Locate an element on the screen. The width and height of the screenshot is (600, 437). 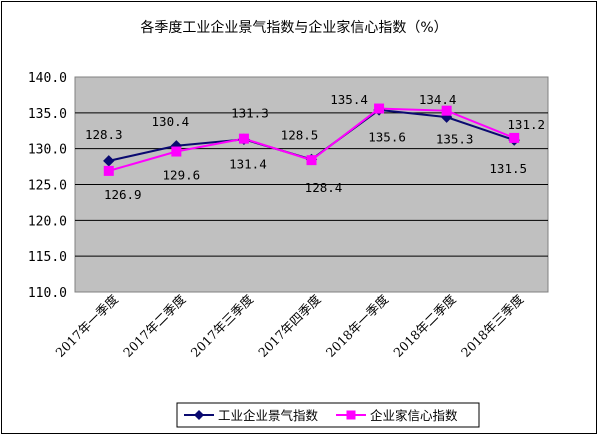
data-label: 135.3 is located at coordinates (455, 139).